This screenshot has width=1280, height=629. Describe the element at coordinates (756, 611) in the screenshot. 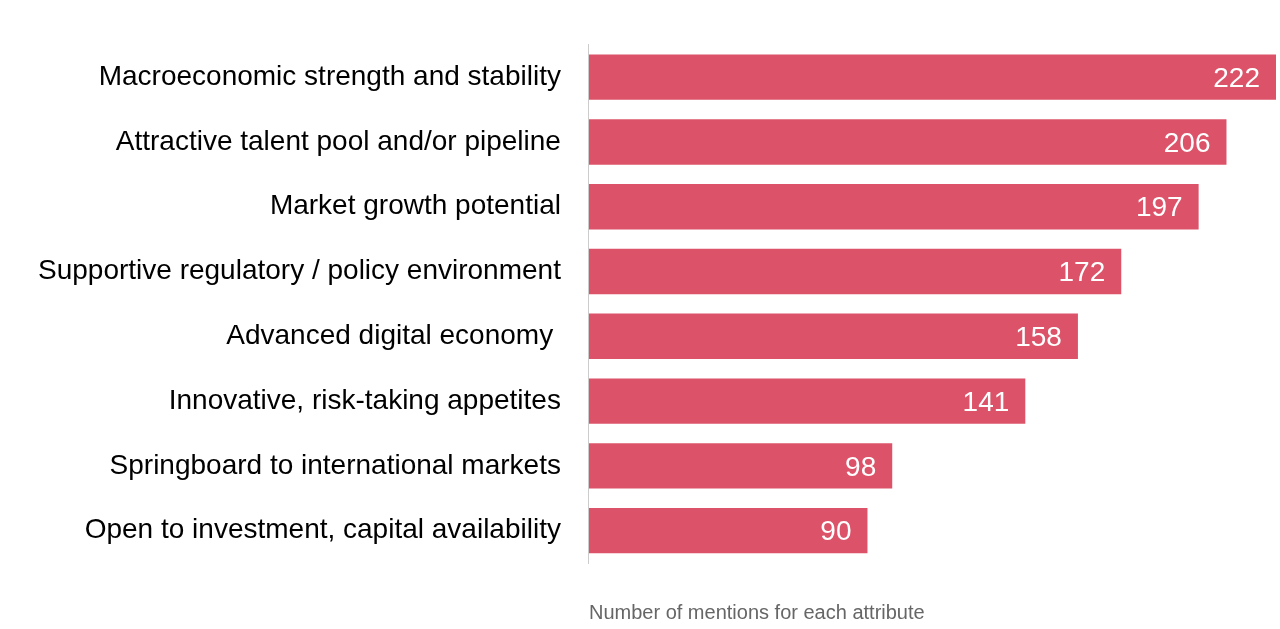

I see `x-axis-title: Number of mentions for each attribute` at that location.